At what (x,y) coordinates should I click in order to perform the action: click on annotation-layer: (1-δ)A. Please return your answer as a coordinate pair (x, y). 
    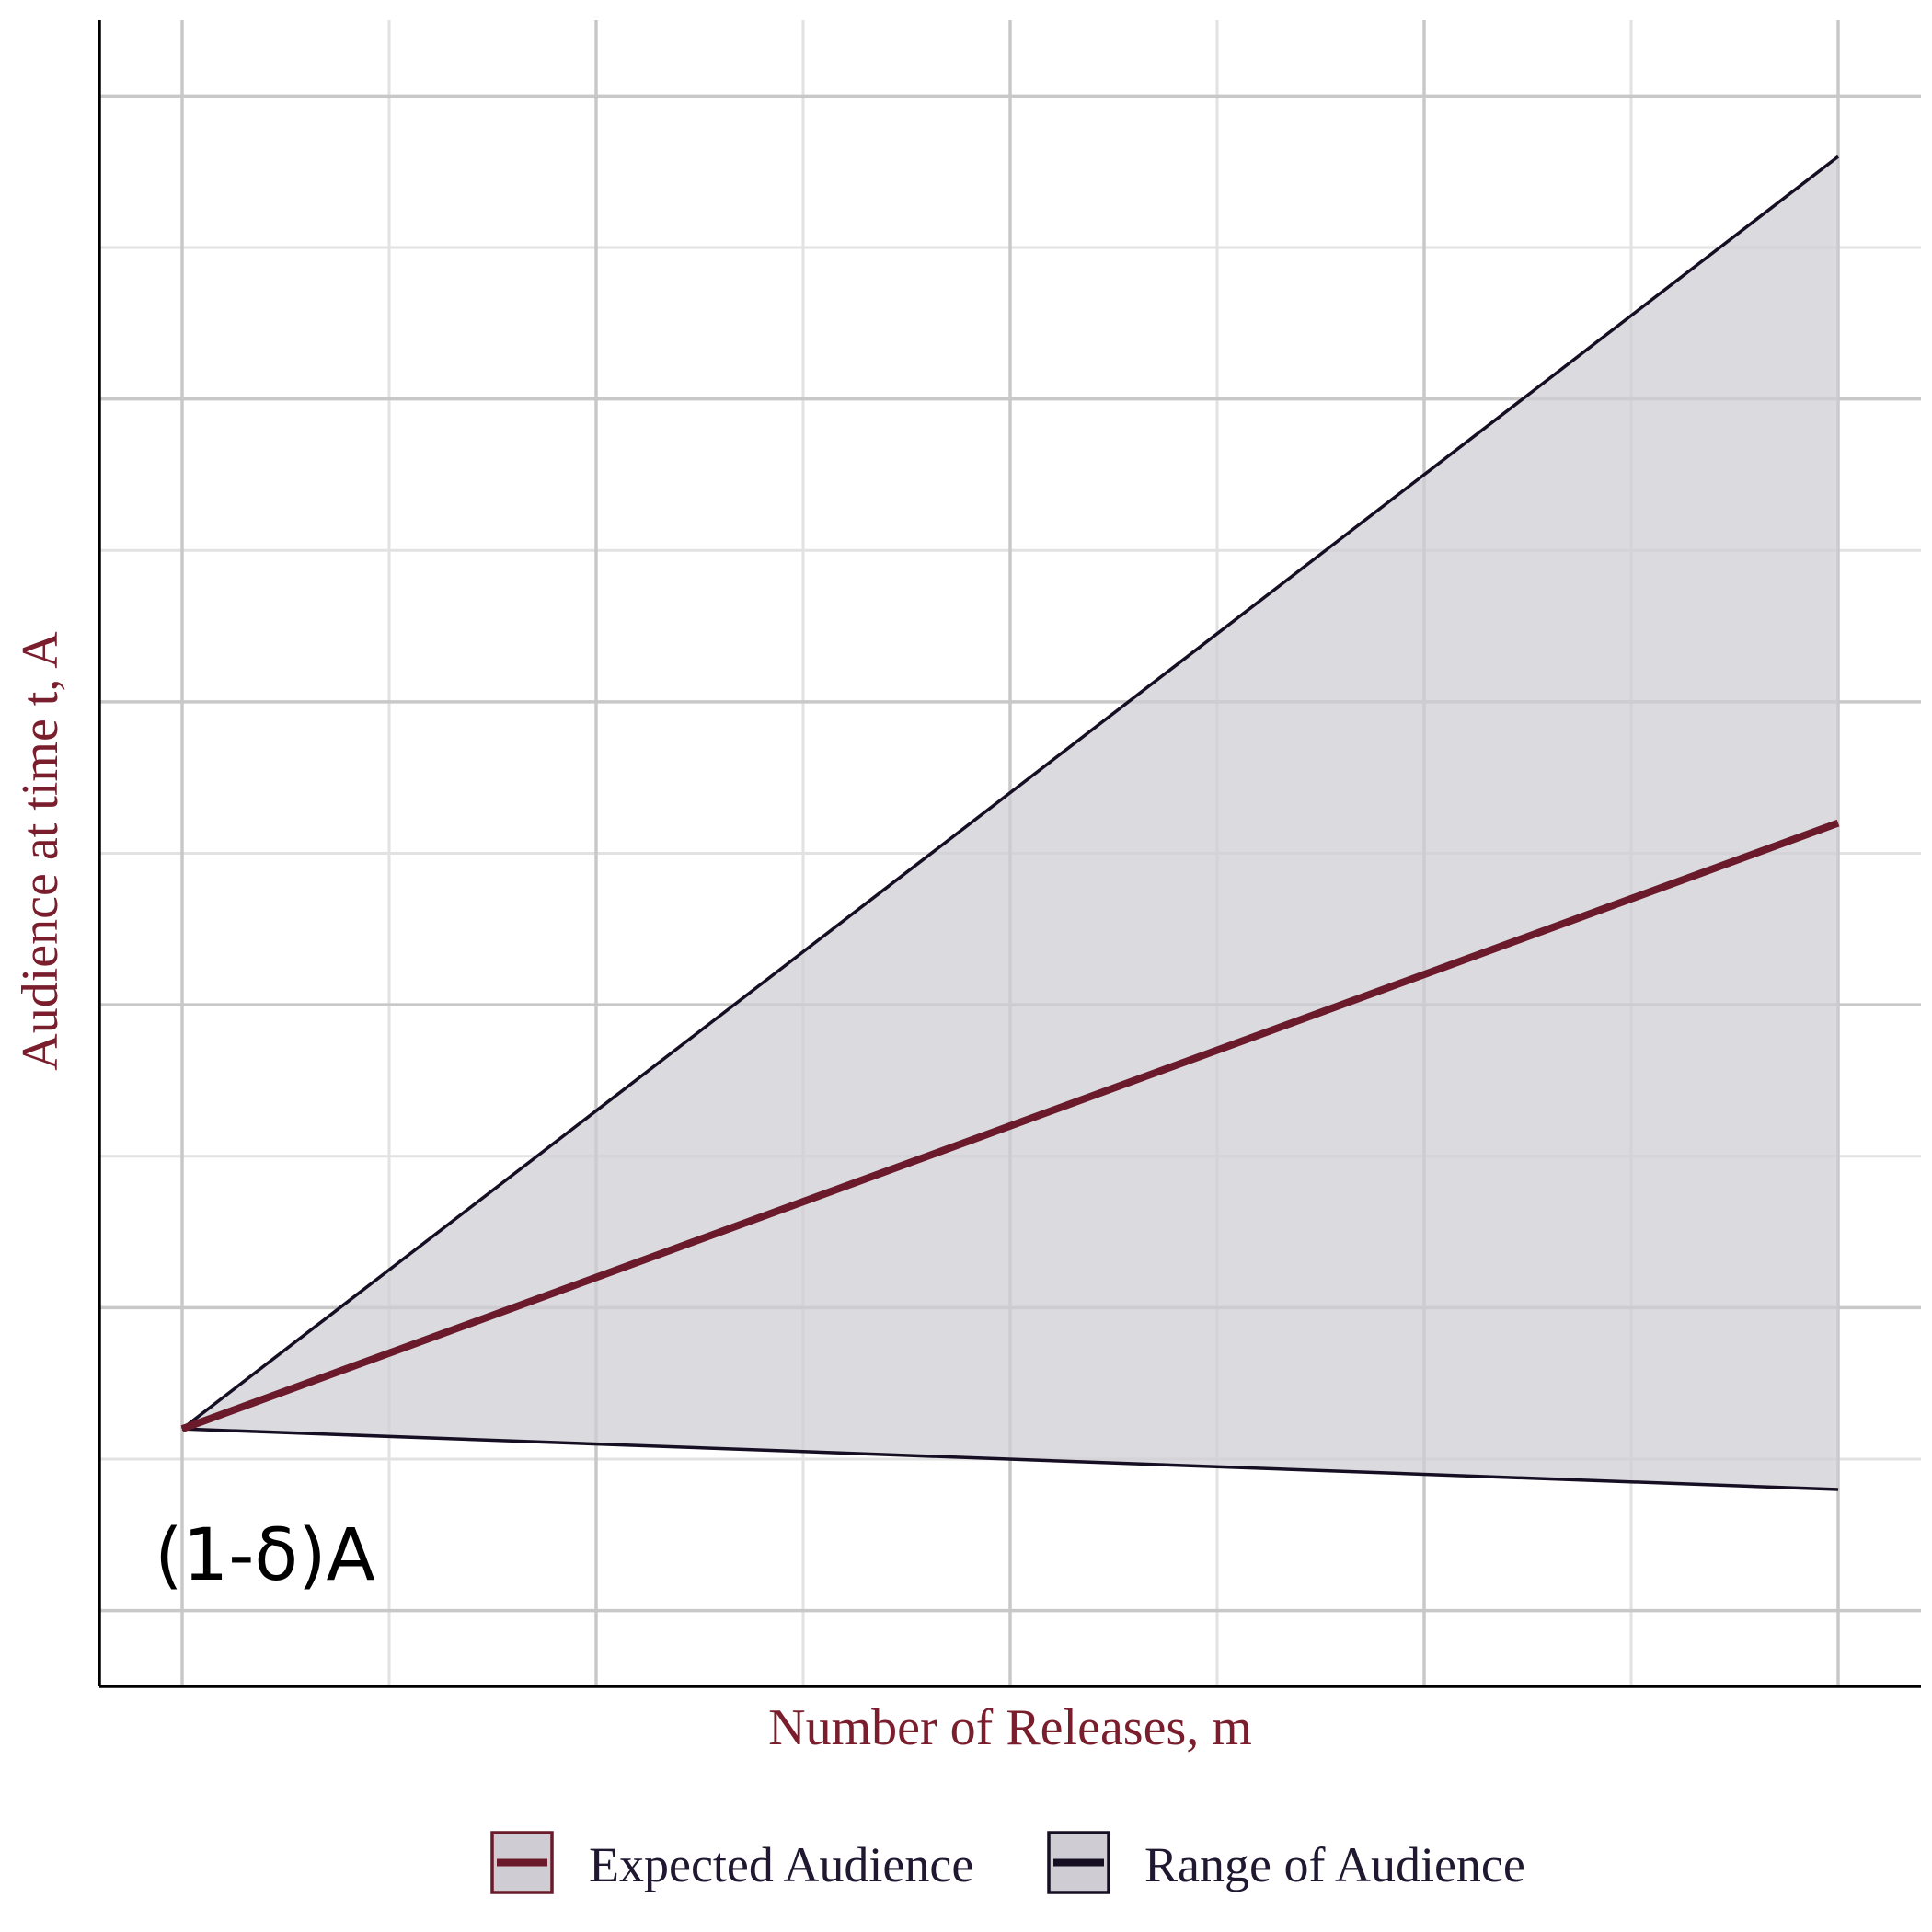
    Looking at the image, I should click on (265, 1555).